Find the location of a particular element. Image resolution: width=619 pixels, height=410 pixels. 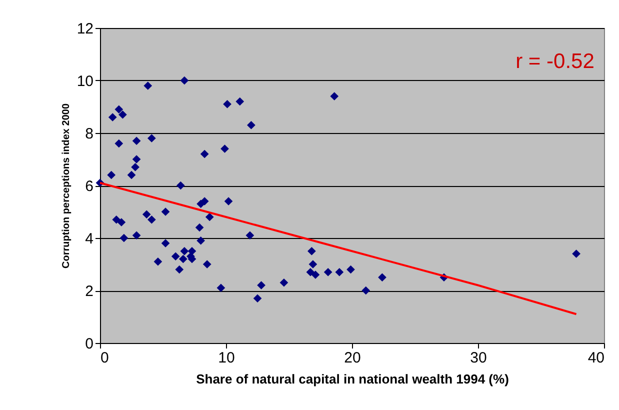

x-tick-label: 30 is located at coordinates (478, 358).